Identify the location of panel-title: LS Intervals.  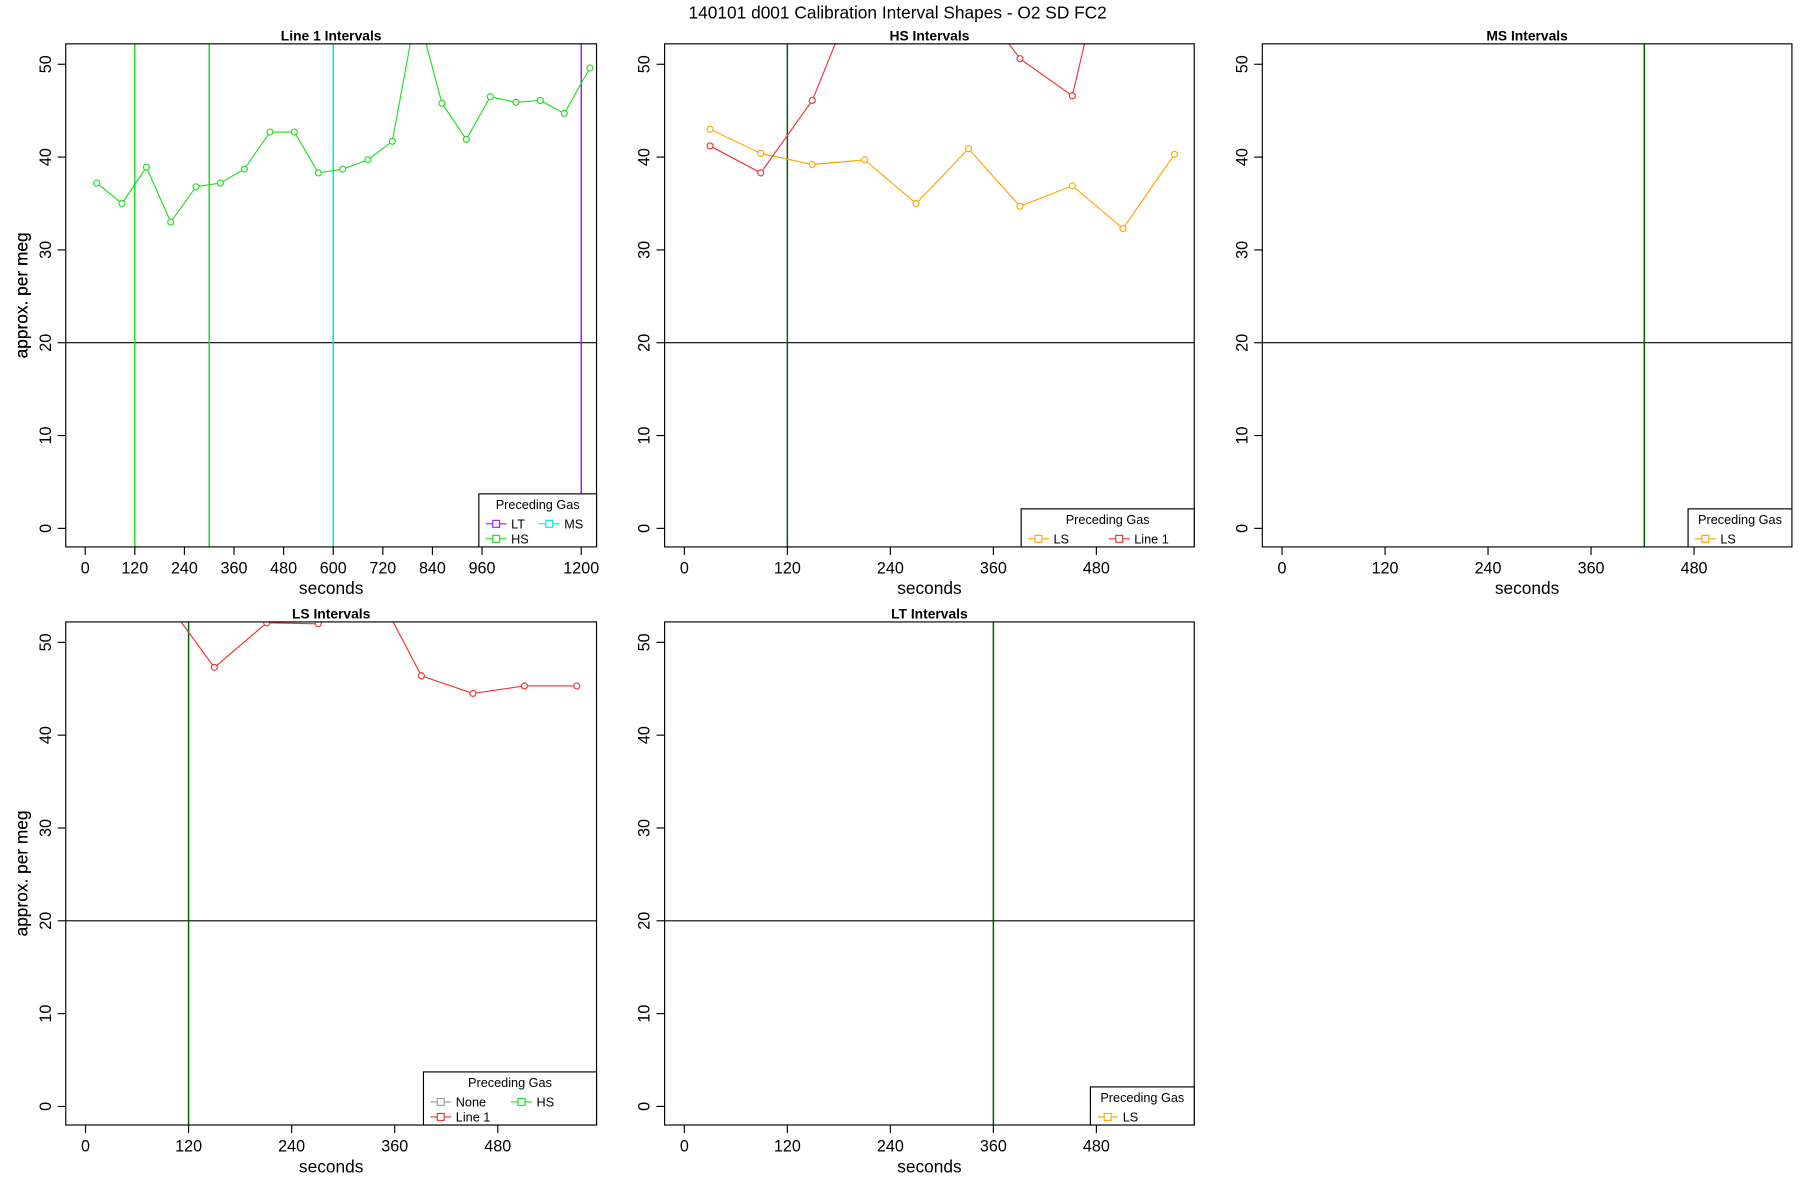
(331, 613).